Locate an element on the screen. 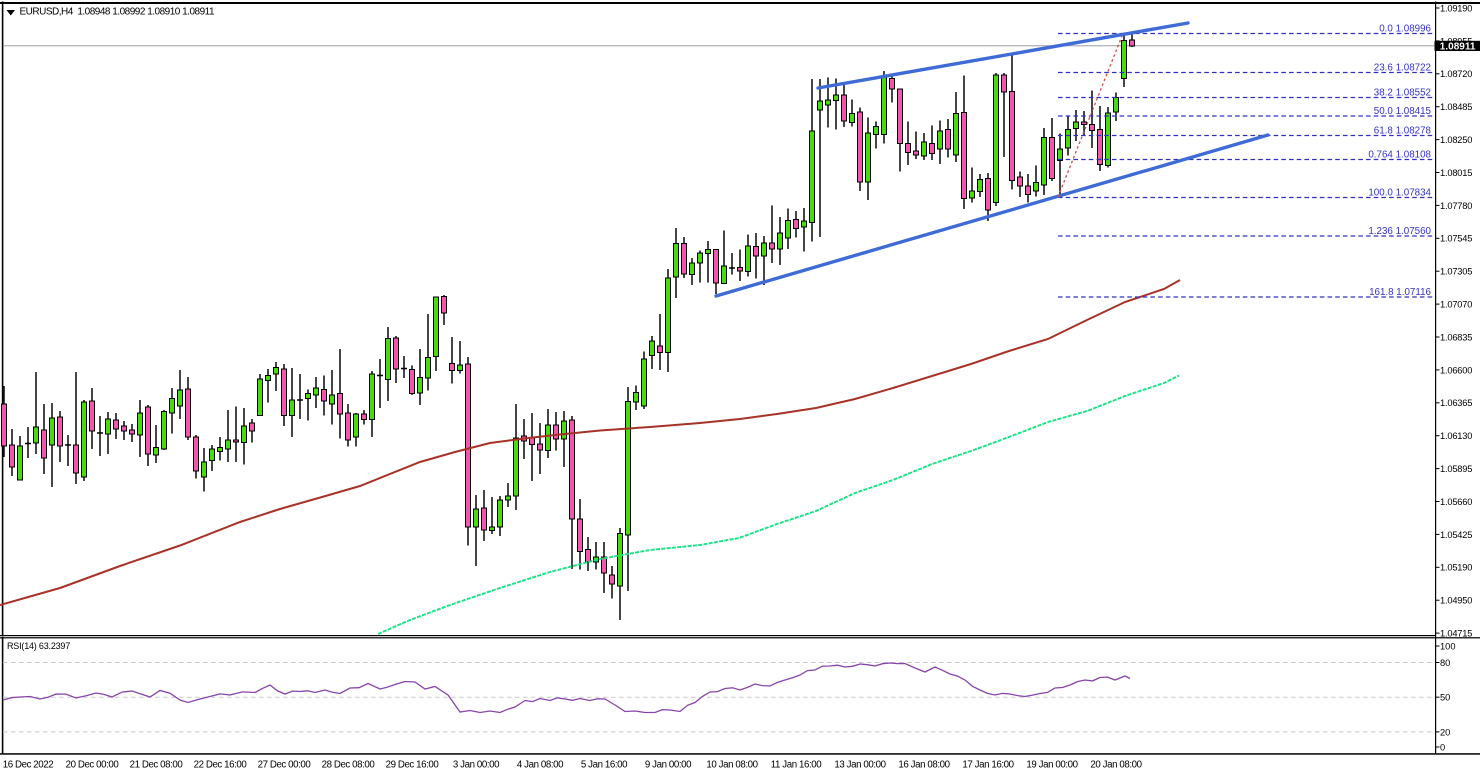 This screenshot has width=1480, height=776. svg-text: 1.08250 is located at coordinates (1456, 140).